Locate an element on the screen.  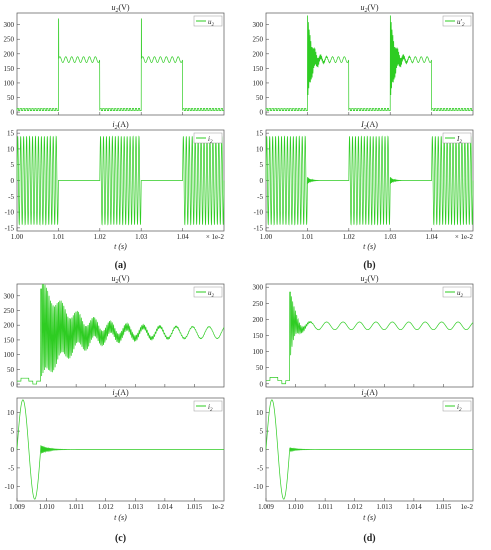
subplot-0-1: -15 -10 -5 0 5 10 15 i2(A) i2 is located at coordinates (115, 176).